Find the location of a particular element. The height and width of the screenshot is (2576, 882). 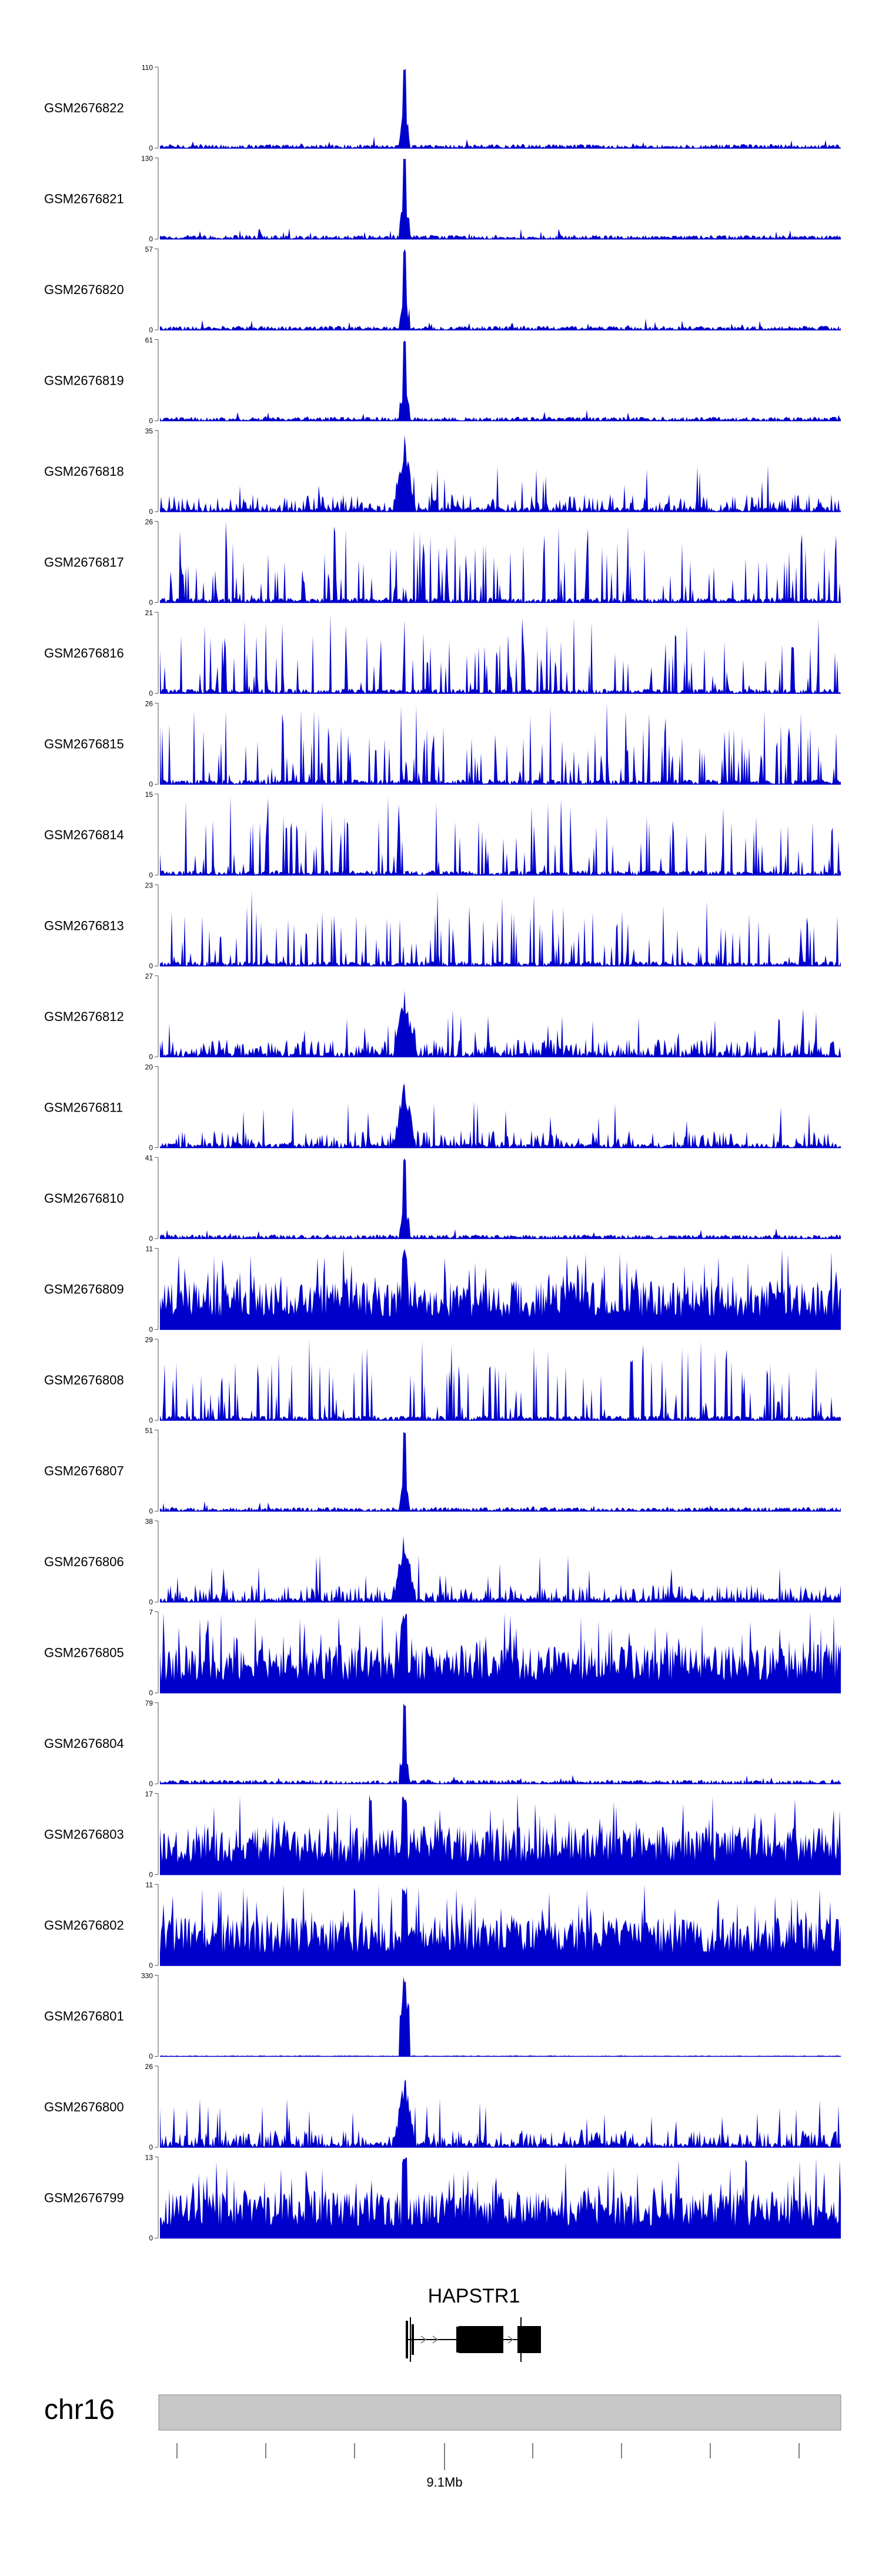

track-GSM2676799: GSM2676799 13 0 is located at coordinates (442, 2198).